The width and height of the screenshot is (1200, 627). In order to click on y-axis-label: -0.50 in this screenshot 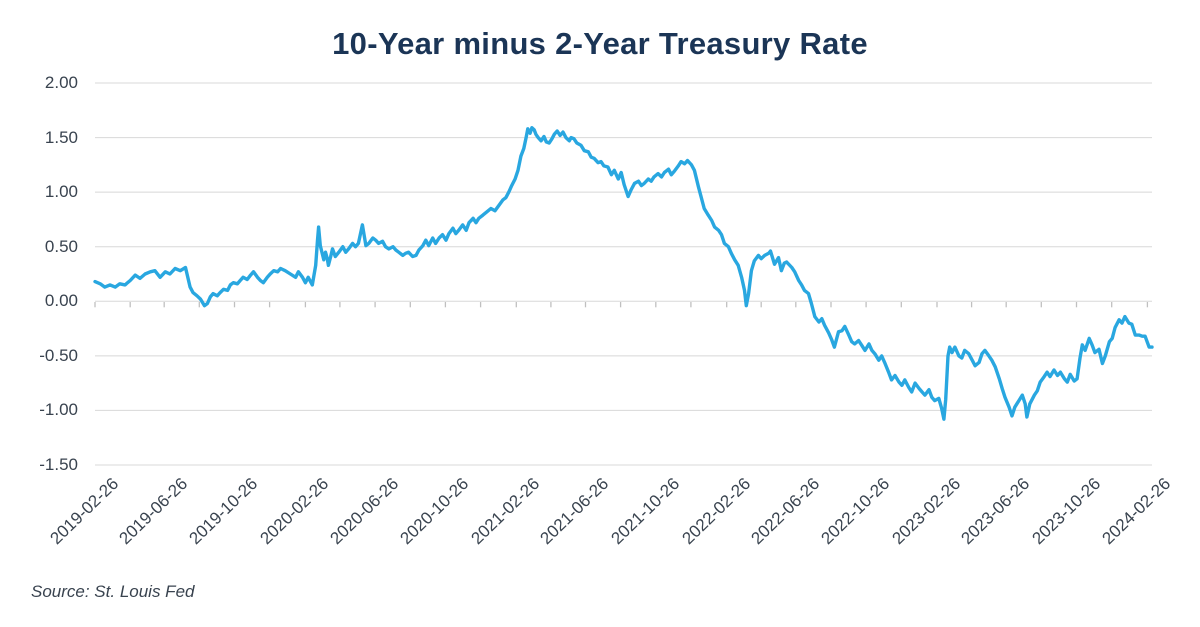, I will do `click(58, 355)`.